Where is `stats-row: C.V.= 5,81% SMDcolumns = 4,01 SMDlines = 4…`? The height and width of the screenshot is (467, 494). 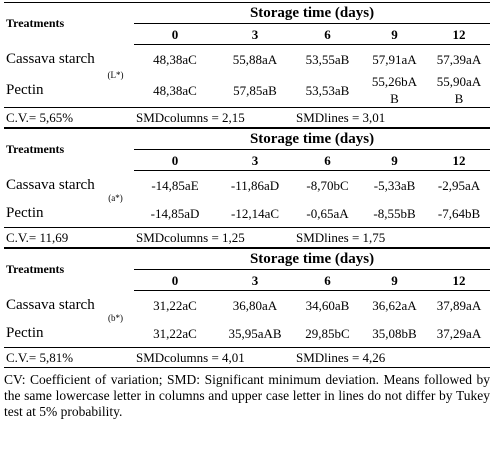
stats-row: C.V.= 5,81% SMDcolumns = 4,01 SMDlines = 4… is located at coordinates (247, 357).